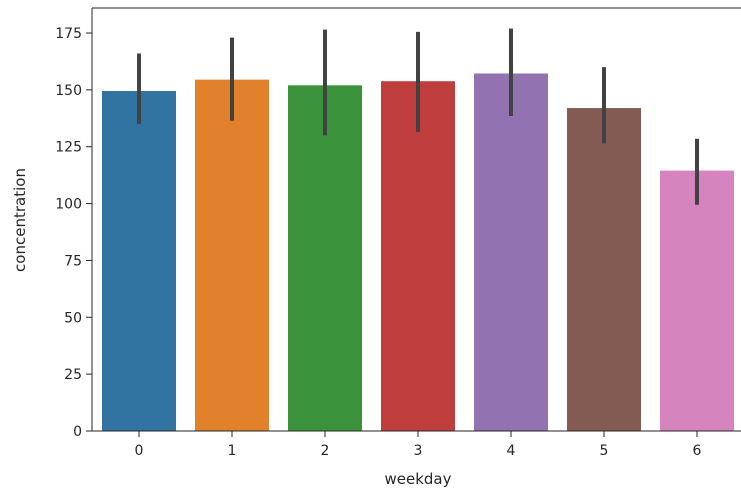 Image resolution: width=741 pixels, height=494 pixels. Describe the element at coordinates (77, 432) in the screenshot. I see `y-tick-label: 0` at that location.